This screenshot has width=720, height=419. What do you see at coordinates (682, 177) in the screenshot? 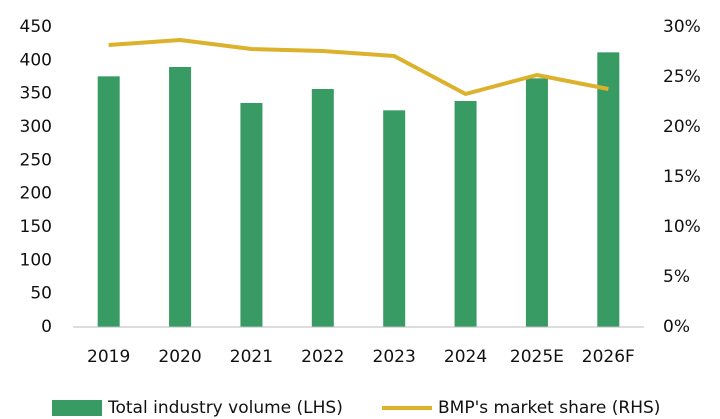
I see `y2-tick-label: 15%` at bounding box center [682, 177].